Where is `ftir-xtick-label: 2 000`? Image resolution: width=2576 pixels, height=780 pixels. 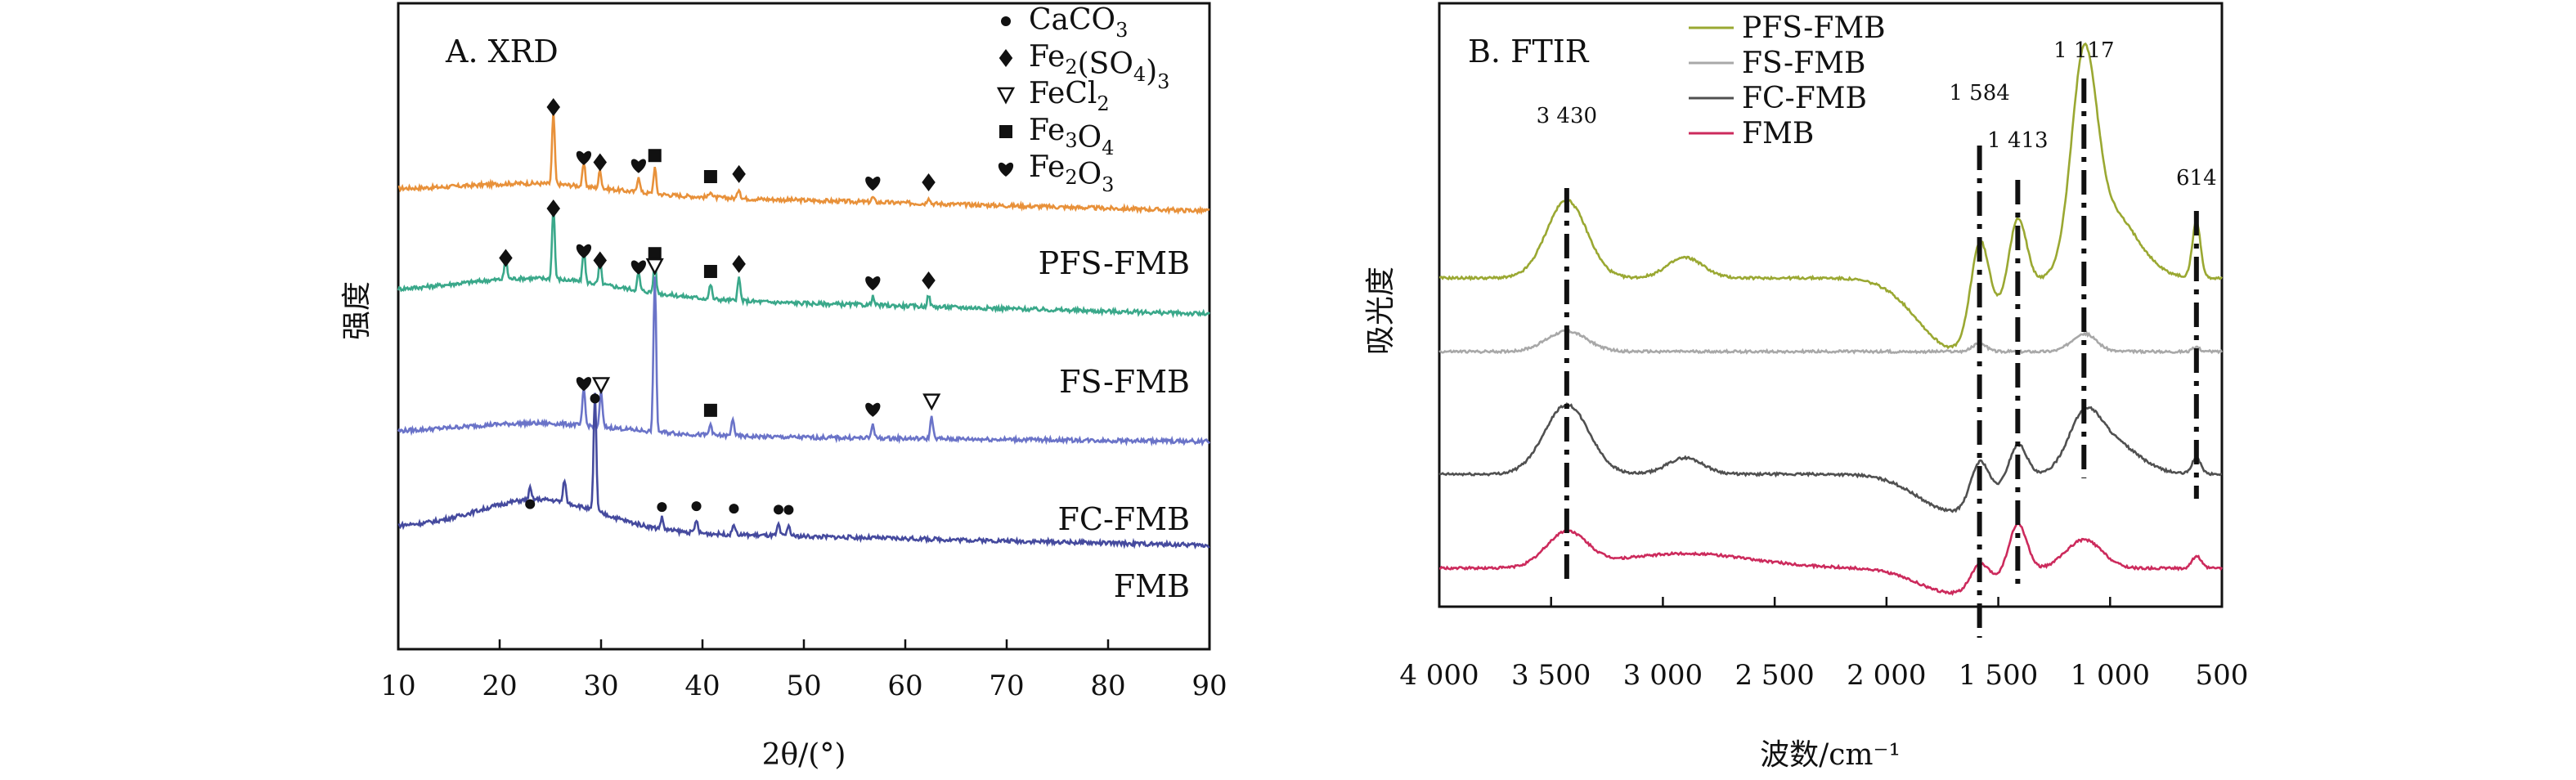 ftir-xtick-label: 2 000 is located at coordinates (1886, 676).